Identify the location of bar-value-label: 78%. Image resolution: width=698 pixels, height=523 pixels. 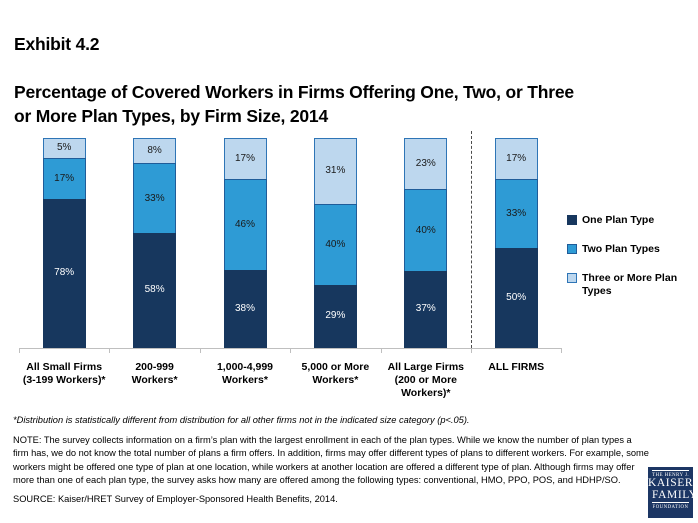
(64, 273).